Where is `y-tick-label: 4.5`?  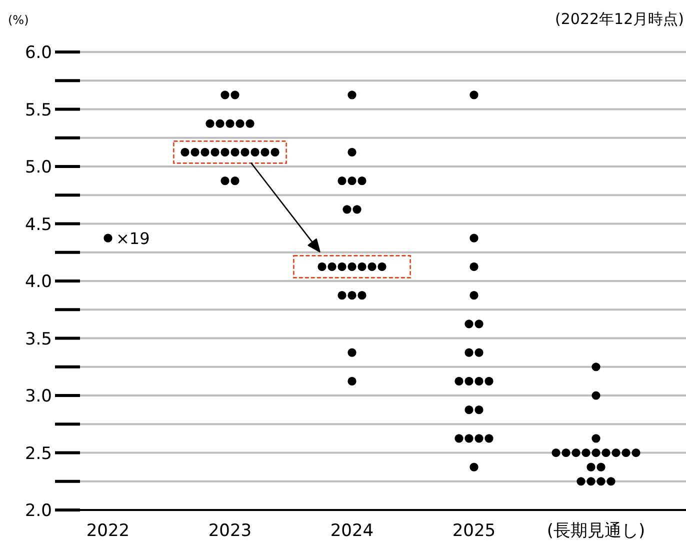 y-tick-label: 4.5 is located at coordinates (38, 224).